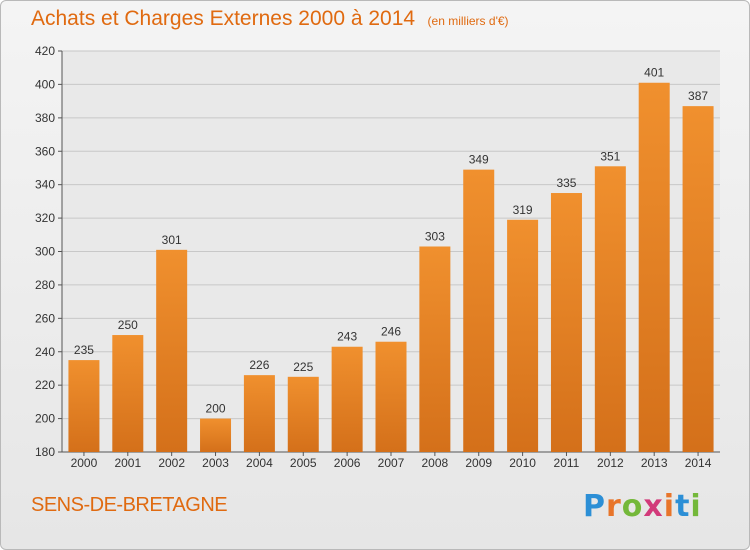 The width and height of the screenshot is (750, 550). What do you see at coordinates (347, 463) in the screenshot?
I see `x-tick-label: 2006` at bounding box center [347, 463].